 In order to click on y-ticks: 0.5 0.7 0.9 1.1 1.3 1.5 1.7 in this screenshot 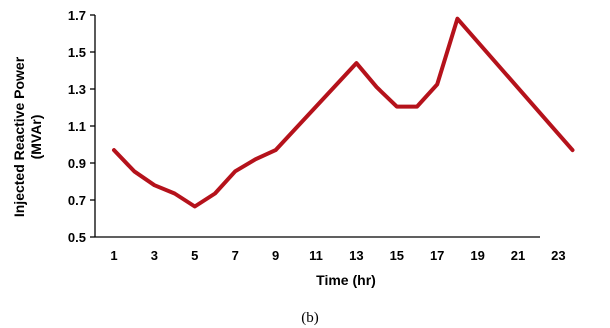, I will do `click(81, 126)`.